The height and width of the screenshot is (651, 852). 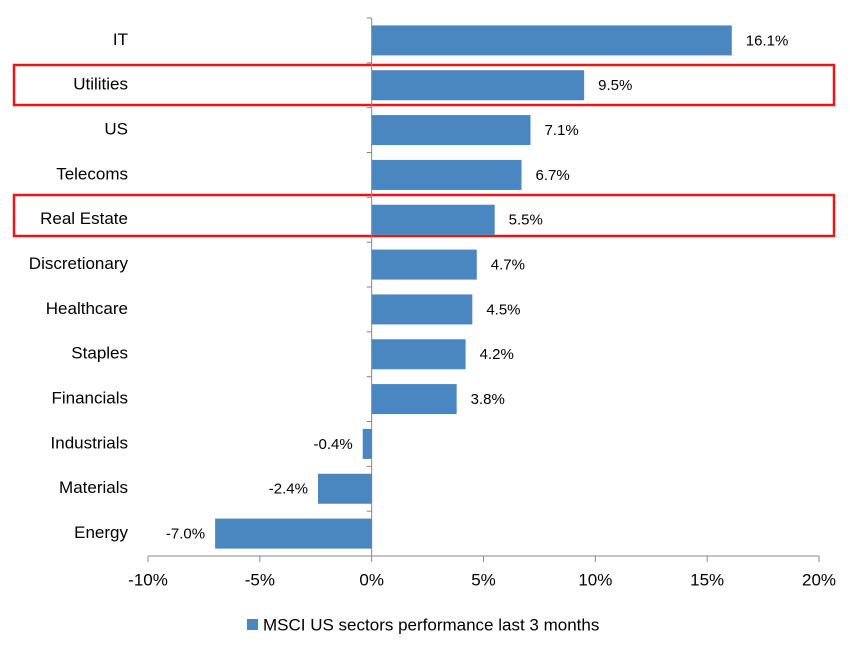 I want to click on y-tick-label: US, so click(x=116, y=129).